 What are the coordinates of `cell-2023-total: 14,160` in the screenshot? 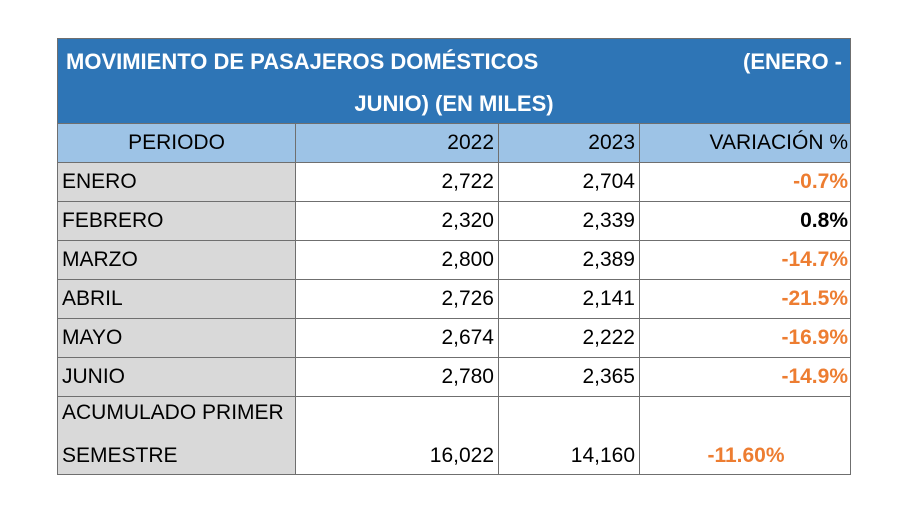 It's located at (569, 435).